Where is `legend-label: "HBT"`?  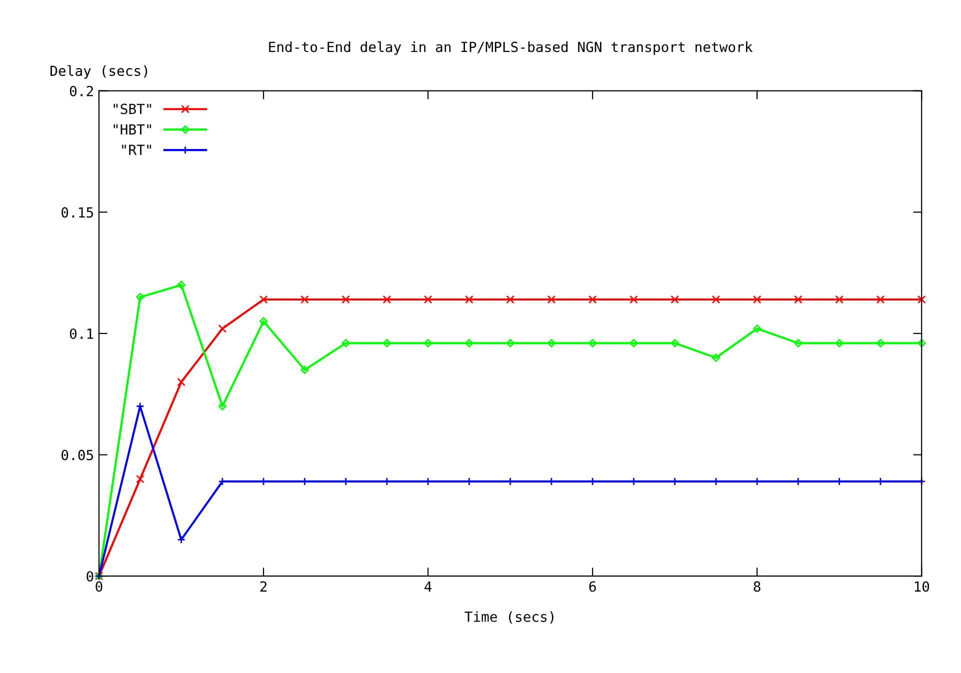 legend-label: "HBT" is located at coordinates (132, 129).